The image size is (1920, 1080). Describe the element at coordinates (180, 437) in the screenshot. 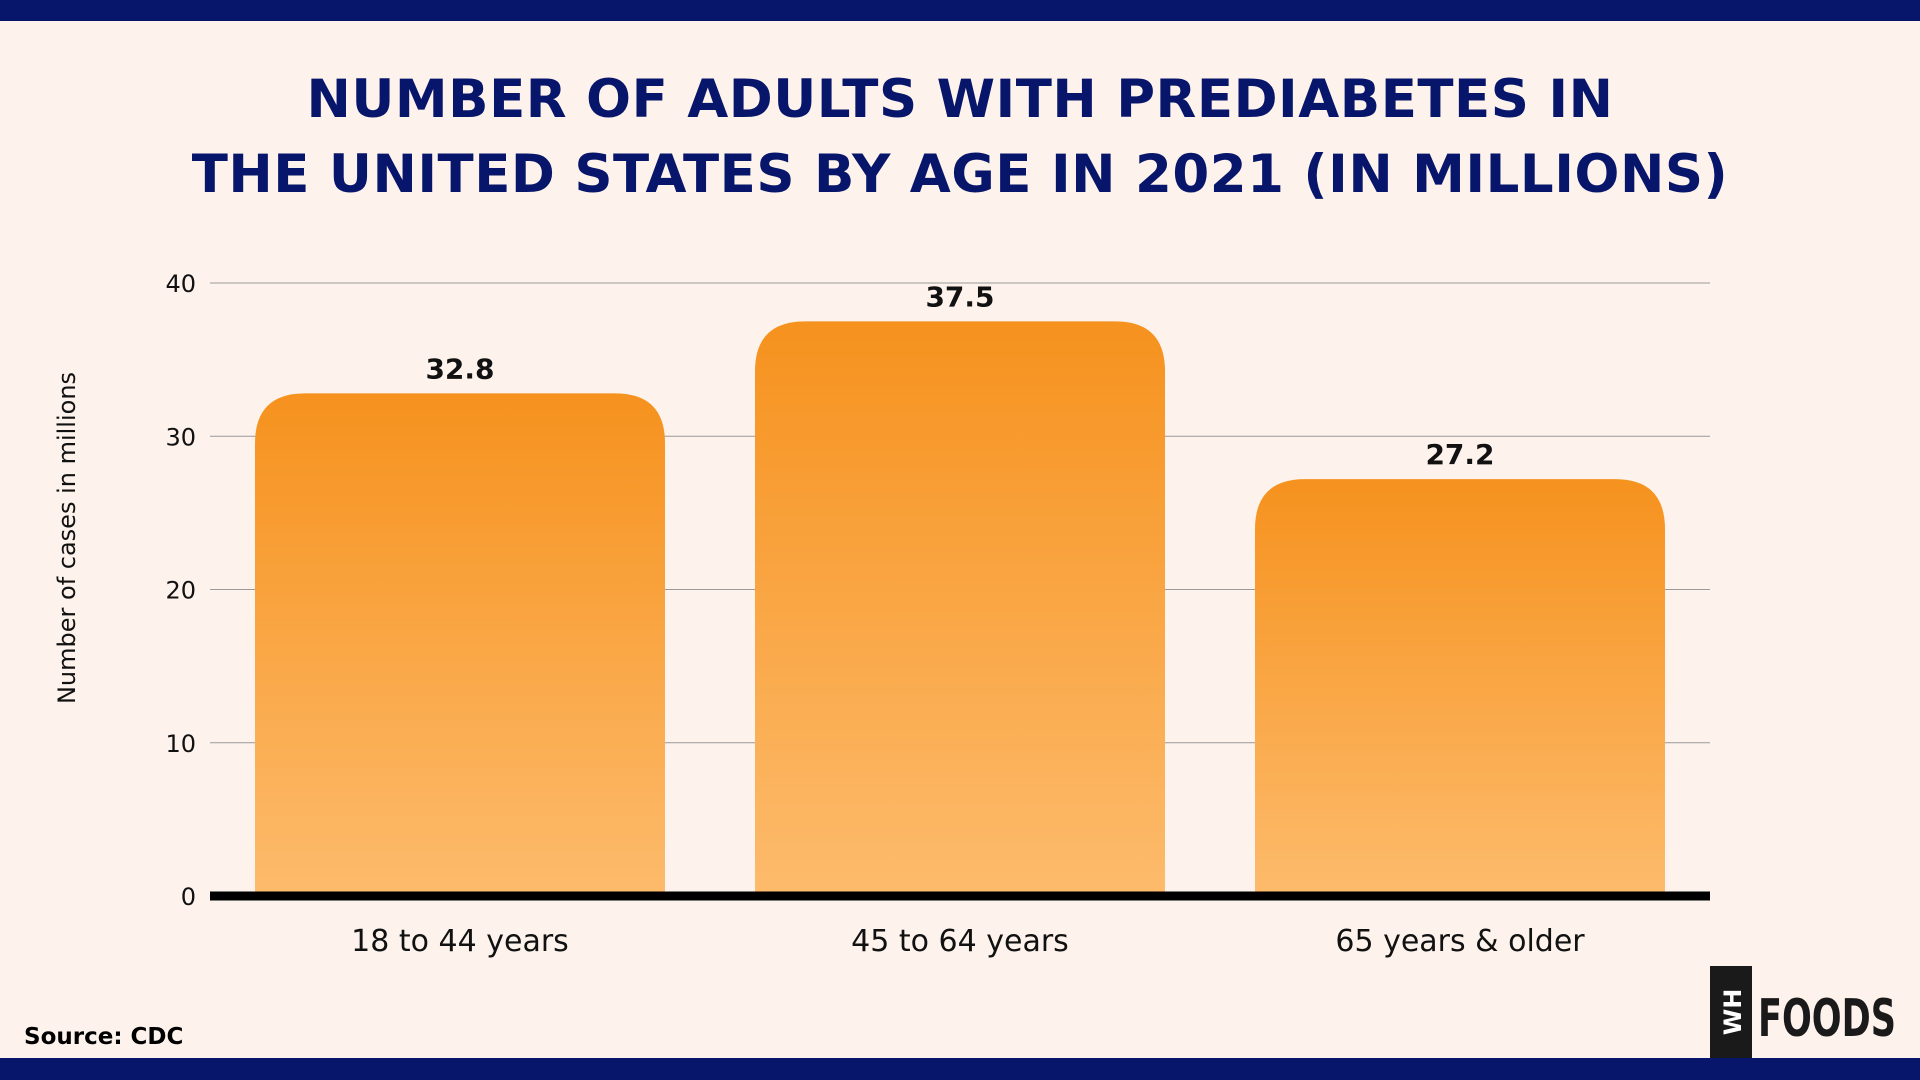

I see `y-tick-label: 30` at that location.